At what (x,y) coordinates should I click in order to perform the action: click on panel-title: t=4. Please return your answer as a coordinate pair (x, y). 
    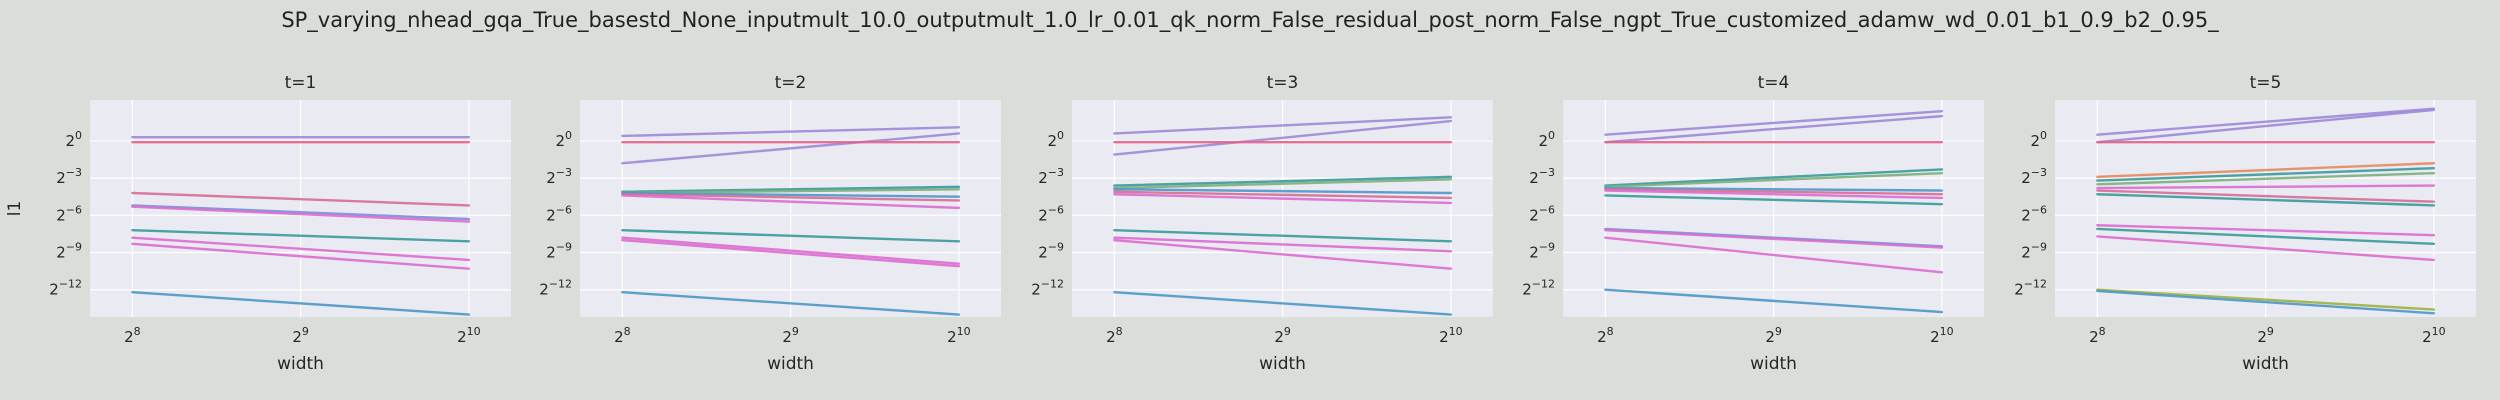
    Looking at the image, I should click on (1774, 83).